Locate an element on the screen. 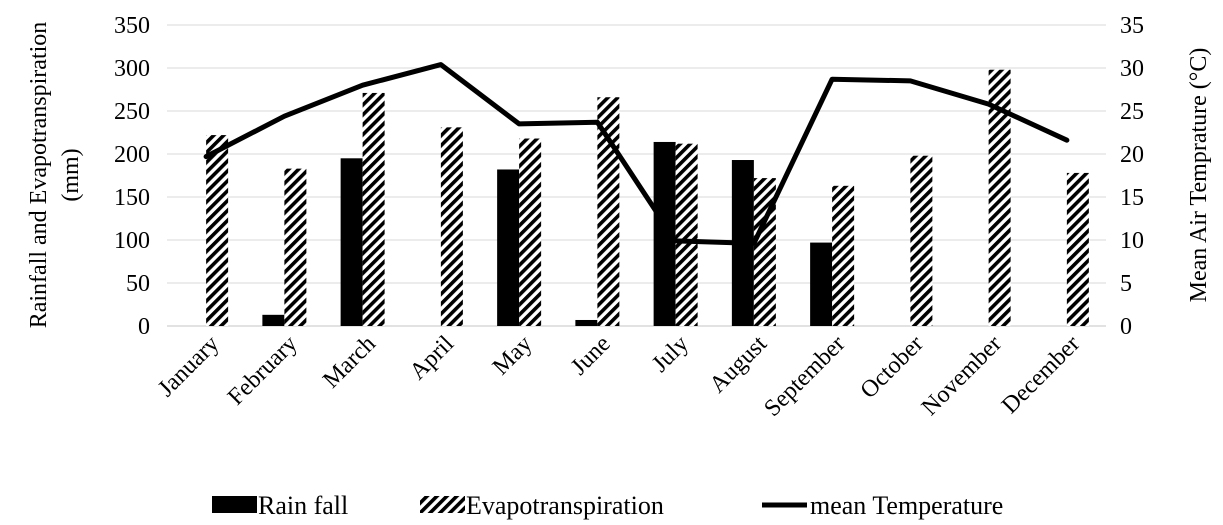 The image size is (1223, 525). y-tick-label: 350 is located at coordinates (132, 26).